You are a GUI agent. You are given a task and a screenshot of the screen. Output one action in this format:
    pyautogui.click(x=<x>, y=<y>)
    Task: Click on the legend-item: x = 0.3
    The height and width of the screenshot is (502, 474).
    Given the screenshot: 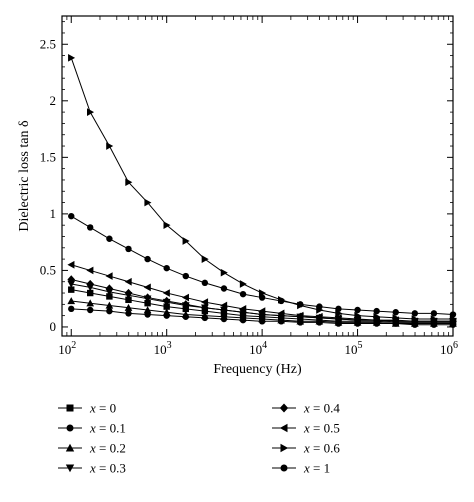 What is the action you would take?
    pyautogui.click(x=92, y=468)
    